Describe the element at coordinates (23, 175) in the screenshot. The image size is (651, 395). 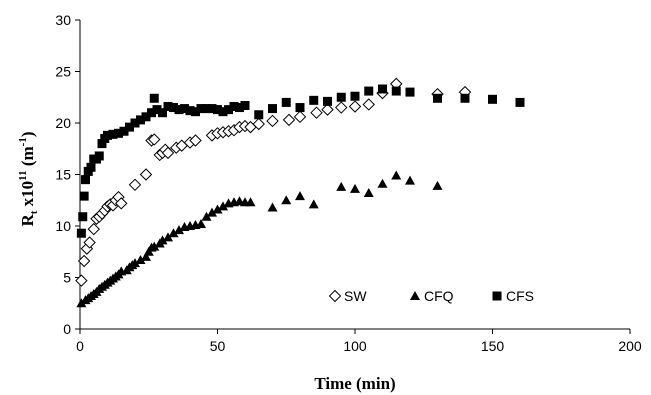
I see `y-axis-title-sup: 11` at that location.